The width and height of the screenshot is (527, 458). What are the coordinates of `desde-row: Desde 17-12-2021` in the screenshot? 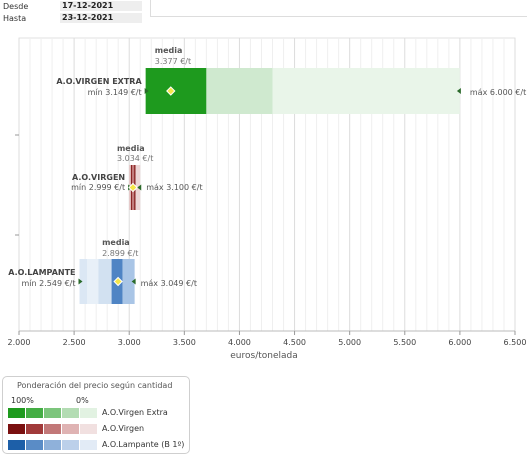 It's located at (71, 6).